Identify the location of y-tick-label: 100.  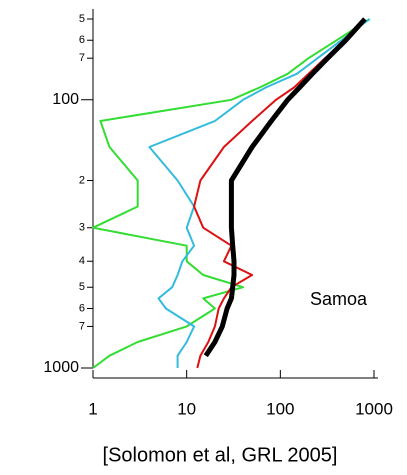
(65, 99).